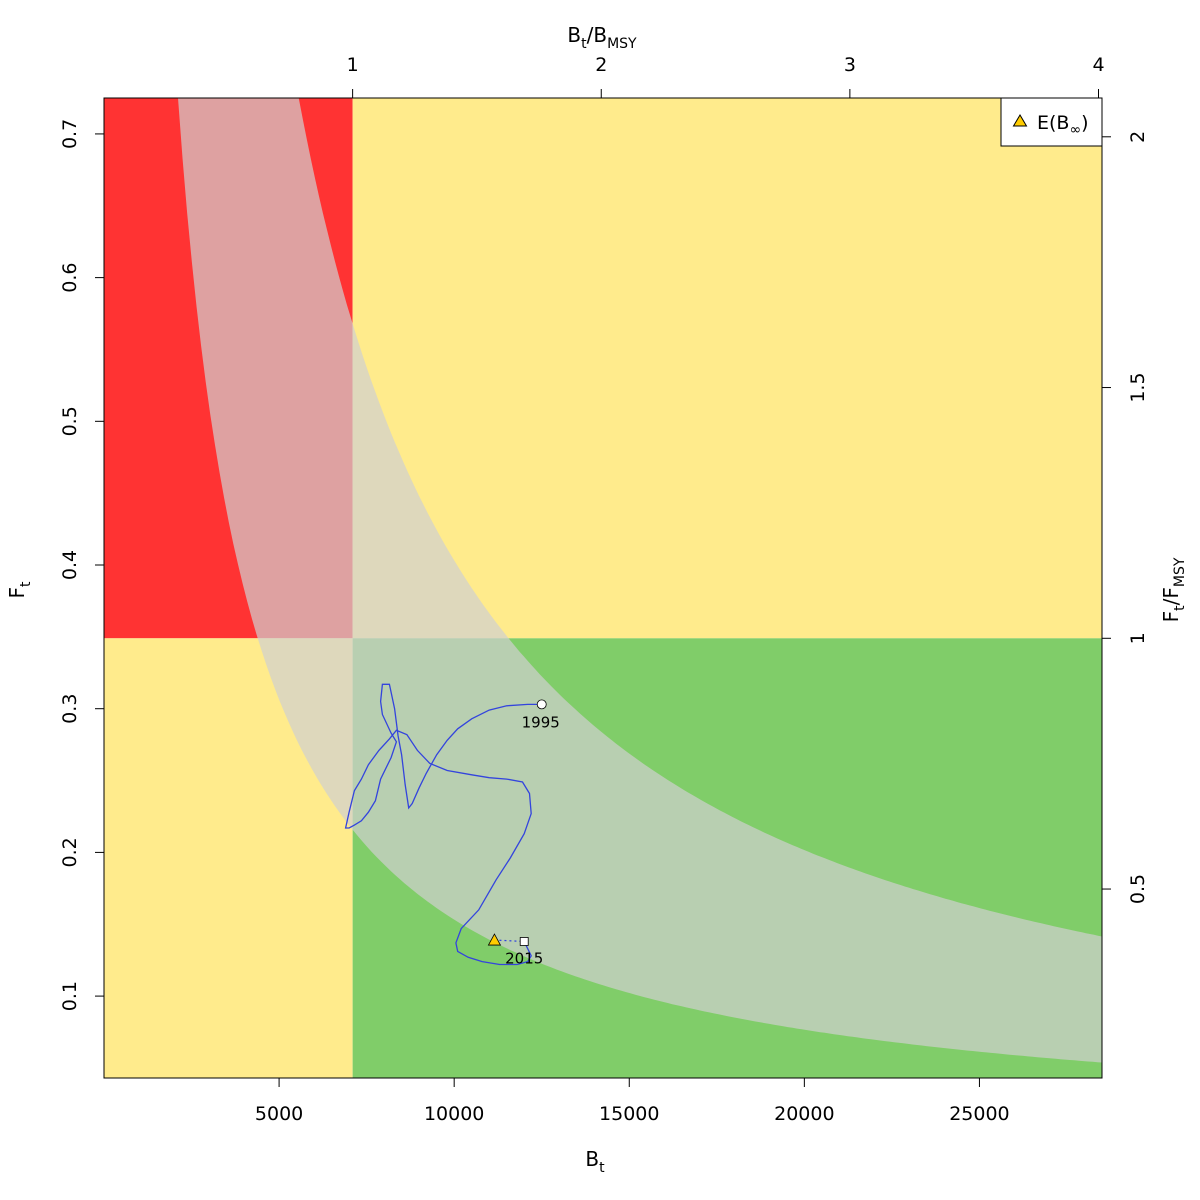  Describe the element at coordinates (70, 996) in the screenshot. I see `y-tick-label: 0.1` at that location.